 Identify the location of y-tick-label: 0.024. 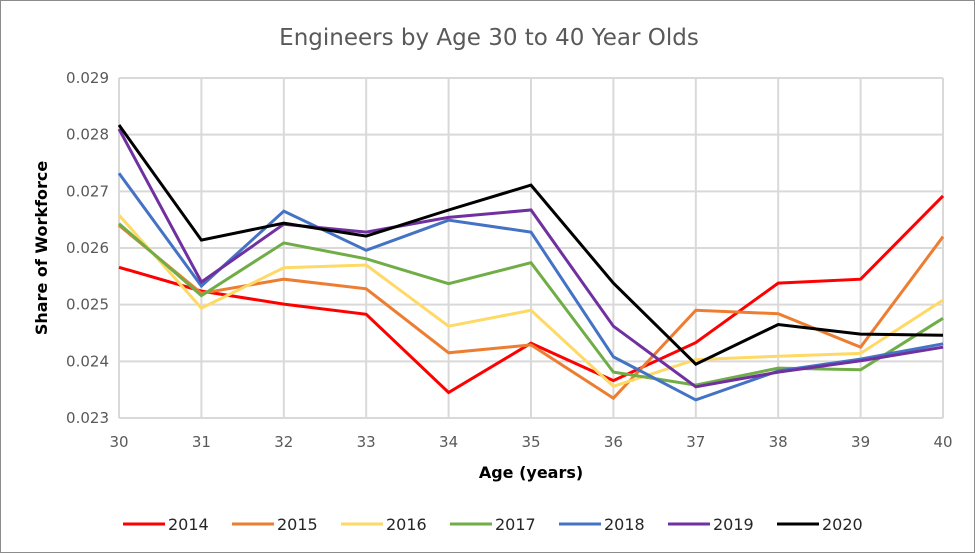
(87, 361).